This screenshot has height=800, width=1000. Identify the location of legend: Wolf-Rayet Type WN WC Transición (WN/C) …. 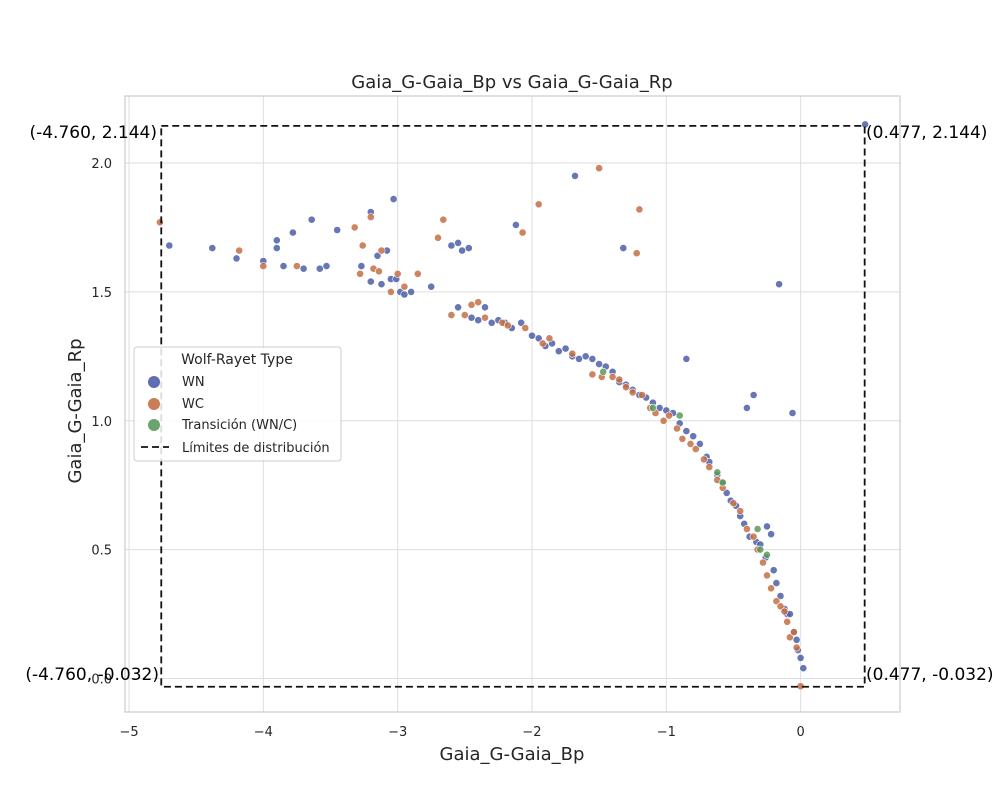
(237, 404).